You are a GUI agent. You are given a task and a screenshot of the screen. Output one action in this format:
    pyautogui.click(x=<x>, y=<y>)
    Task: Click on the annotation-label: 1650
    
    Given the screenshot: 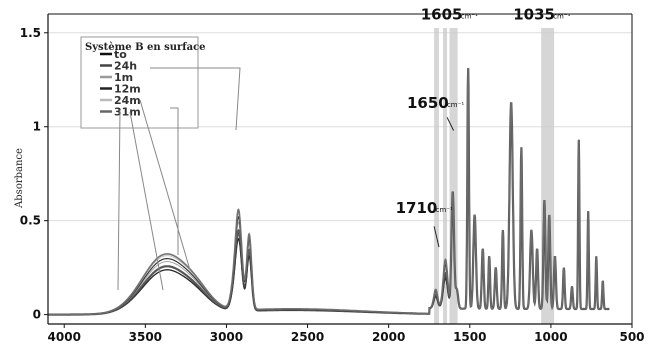 What is the action you would take?
    pyautogui.click(x=428, y=103)
    